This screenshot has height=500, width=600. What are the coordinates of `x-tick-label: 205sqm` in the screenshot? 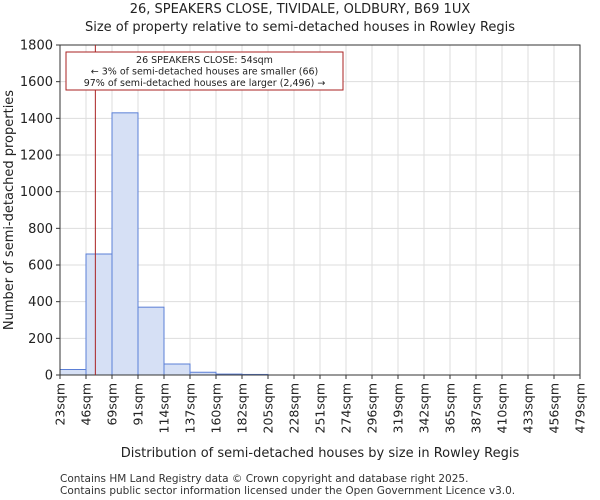 It's located at (268, 408).